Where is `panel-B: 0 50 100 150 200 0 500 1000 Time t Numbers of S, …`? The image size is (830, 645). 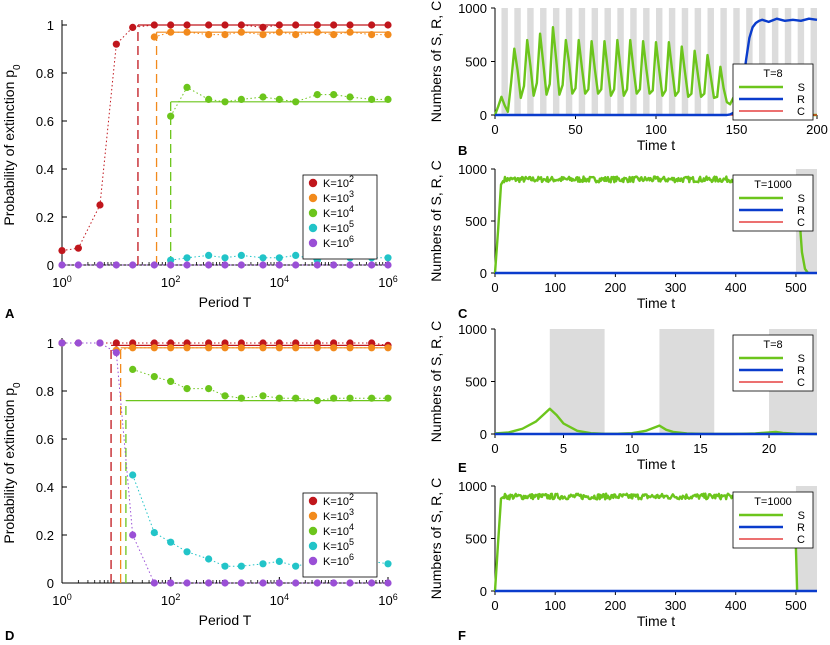 panel-B: 0 50 100 150 200 0 500 1000 Time t Numbers of S, … is located at coordinates (628, 79).